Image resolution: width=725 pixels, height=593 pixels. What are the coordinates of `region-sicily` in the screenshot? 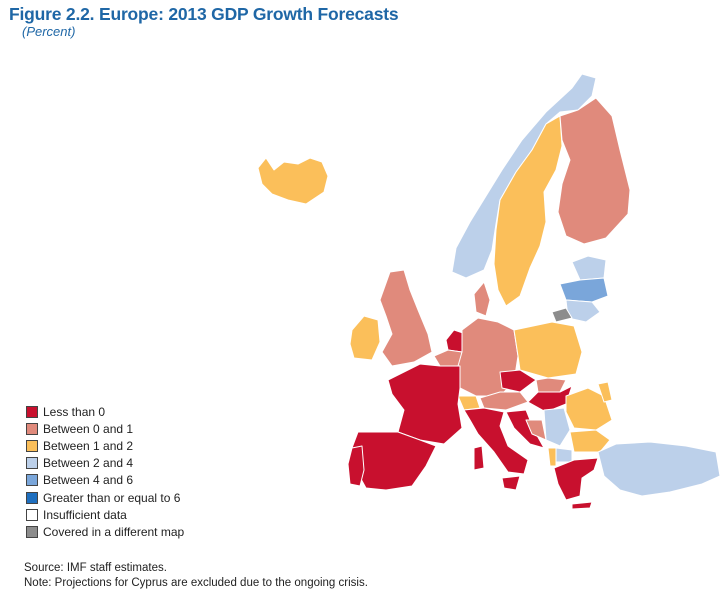 It's located at (511, 483).